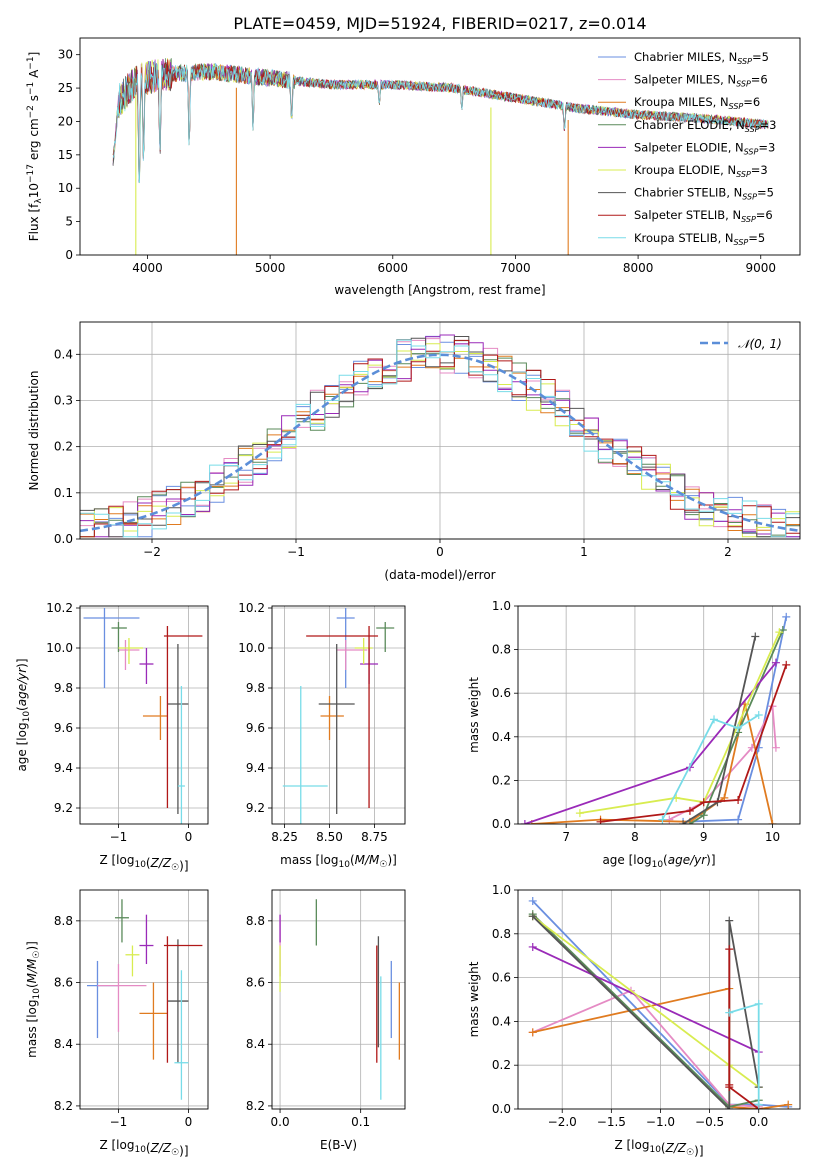  What do you see at coordinates (65, 155) in the screenshot?
I see `y-tick-label: 15` at bounding box center [65, 155].